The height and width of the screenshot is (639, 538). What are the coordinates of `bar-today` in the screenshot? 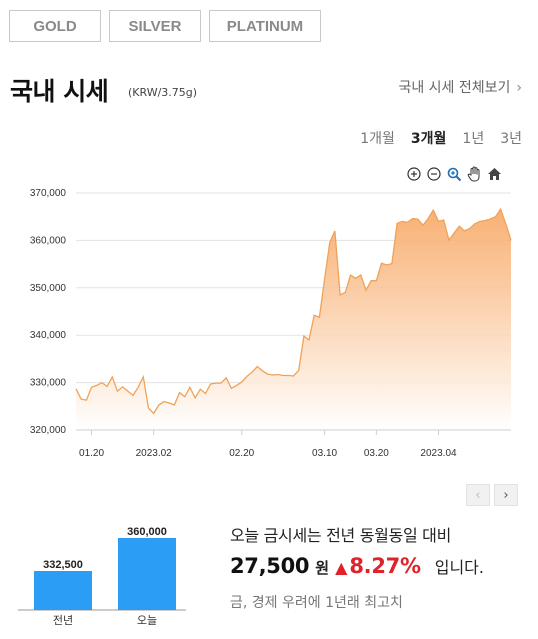 It's located at (147, 574).